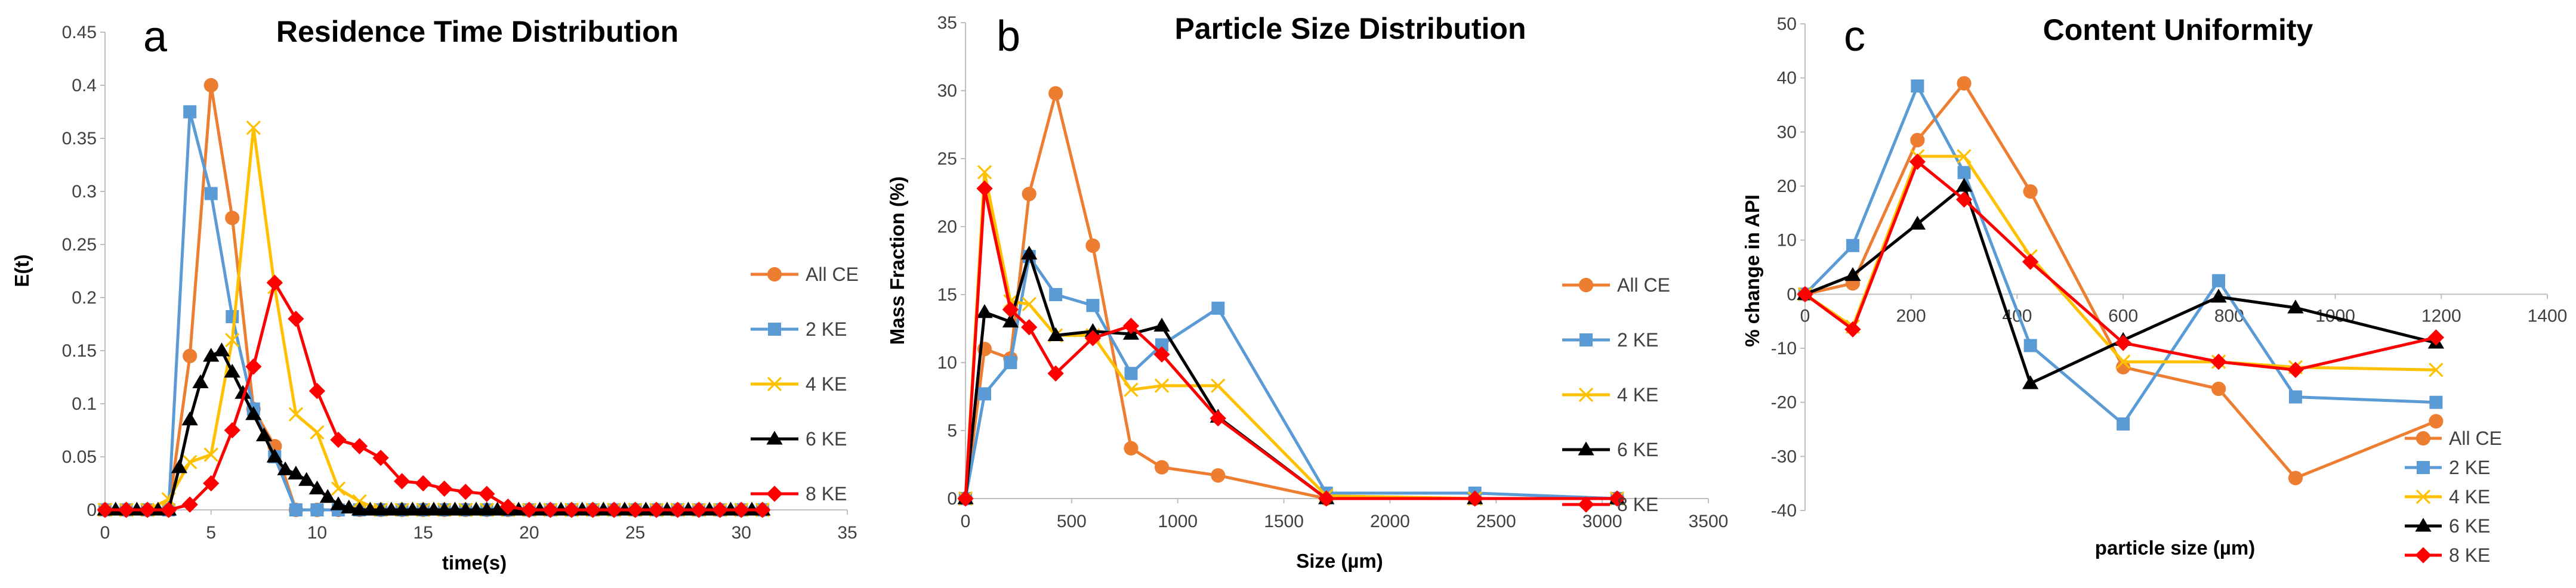  I want to click on y-tick-label: 25, so click(947, 159).